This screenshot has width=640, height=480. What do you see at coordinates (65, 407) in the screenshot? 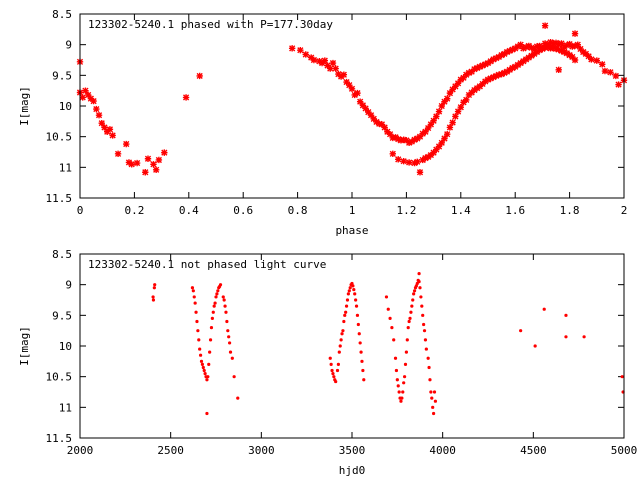
I see `y-tick-label: 11` at bounding box center [65, 407].